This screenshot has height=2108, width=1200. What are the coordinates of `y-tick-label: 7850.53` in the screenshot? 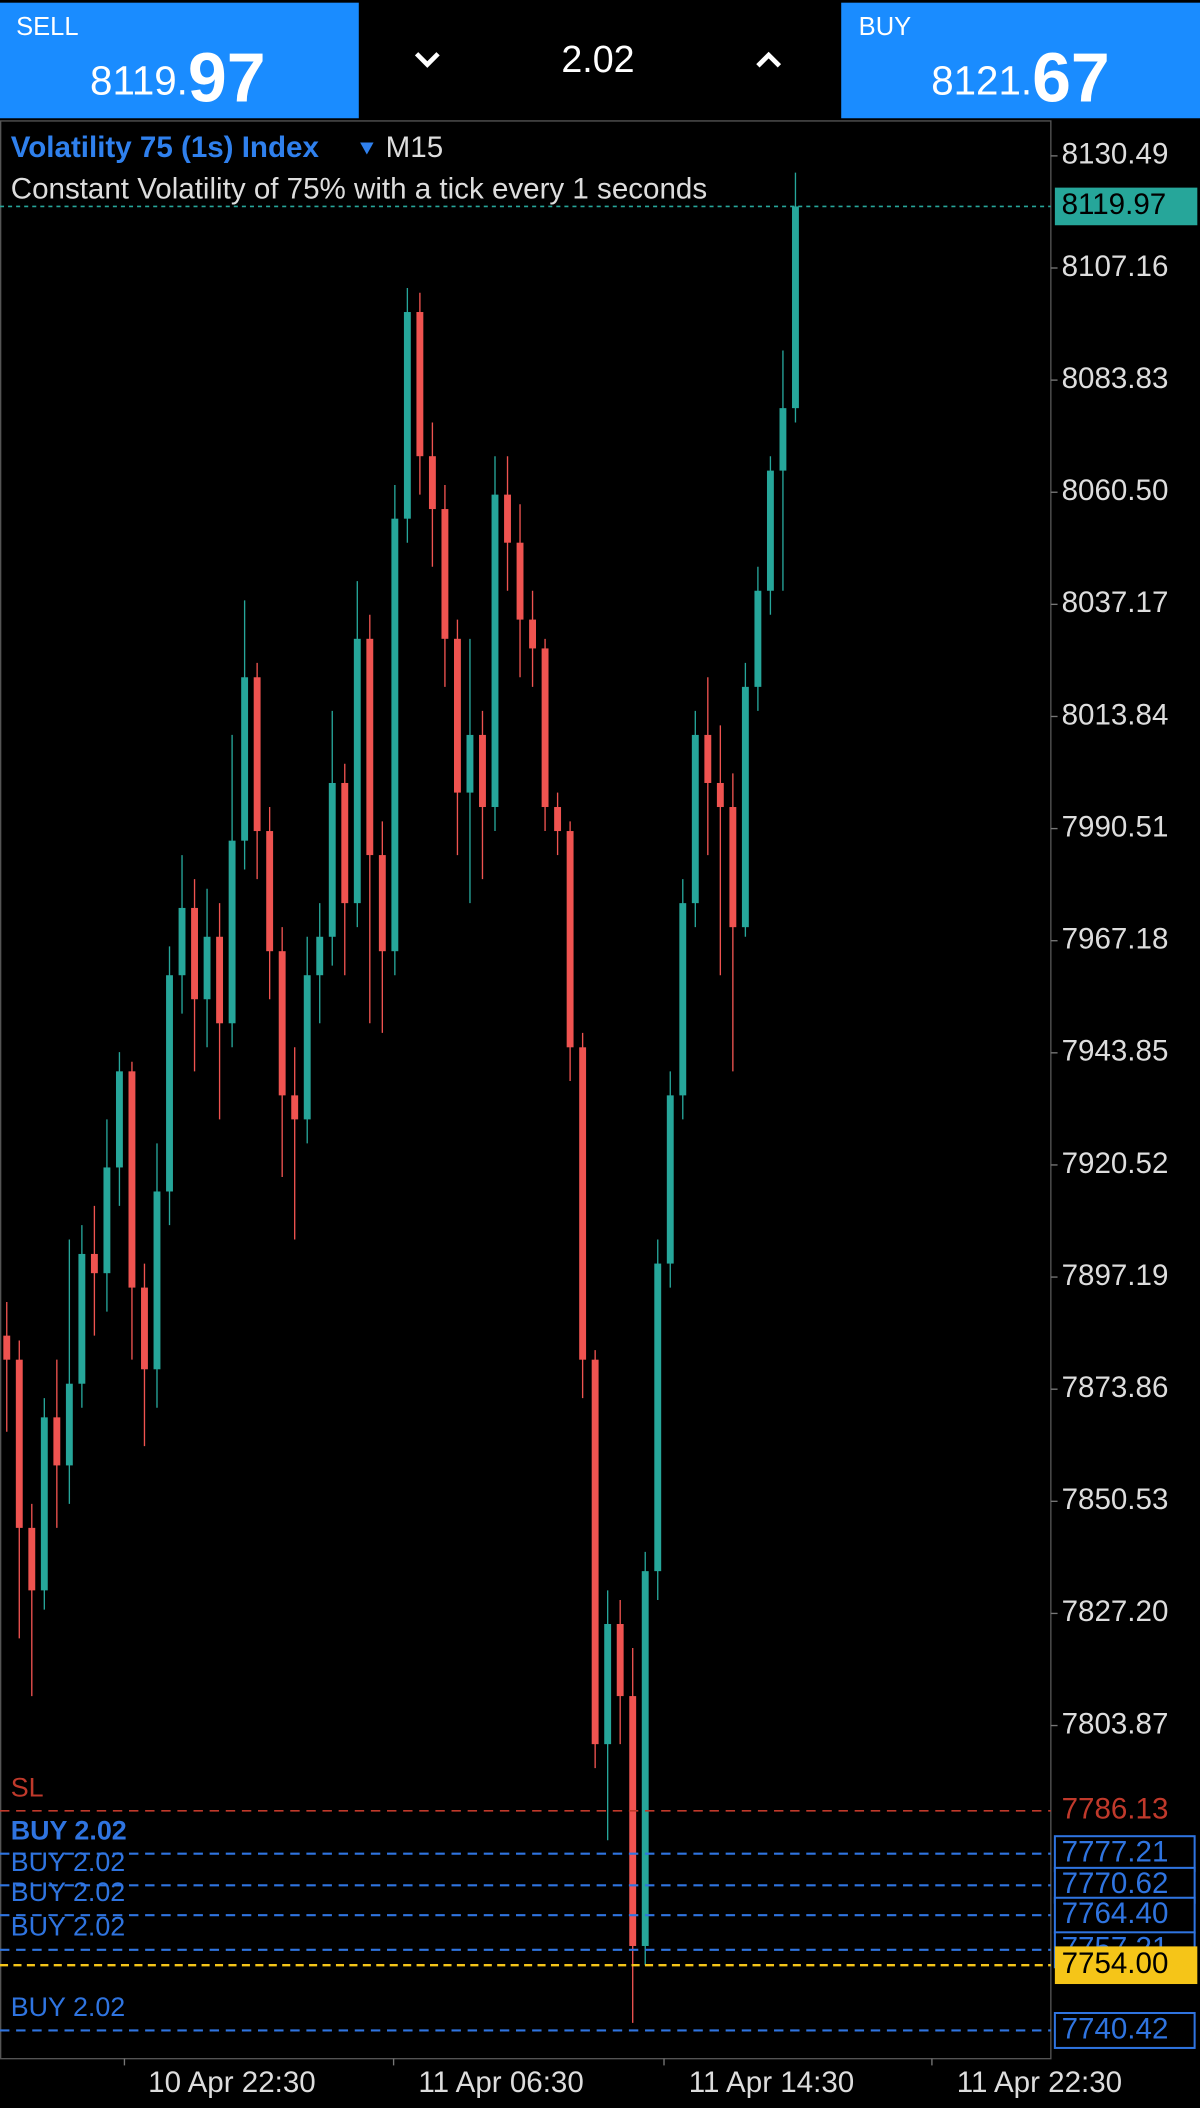 It's located at (1115, 1499).